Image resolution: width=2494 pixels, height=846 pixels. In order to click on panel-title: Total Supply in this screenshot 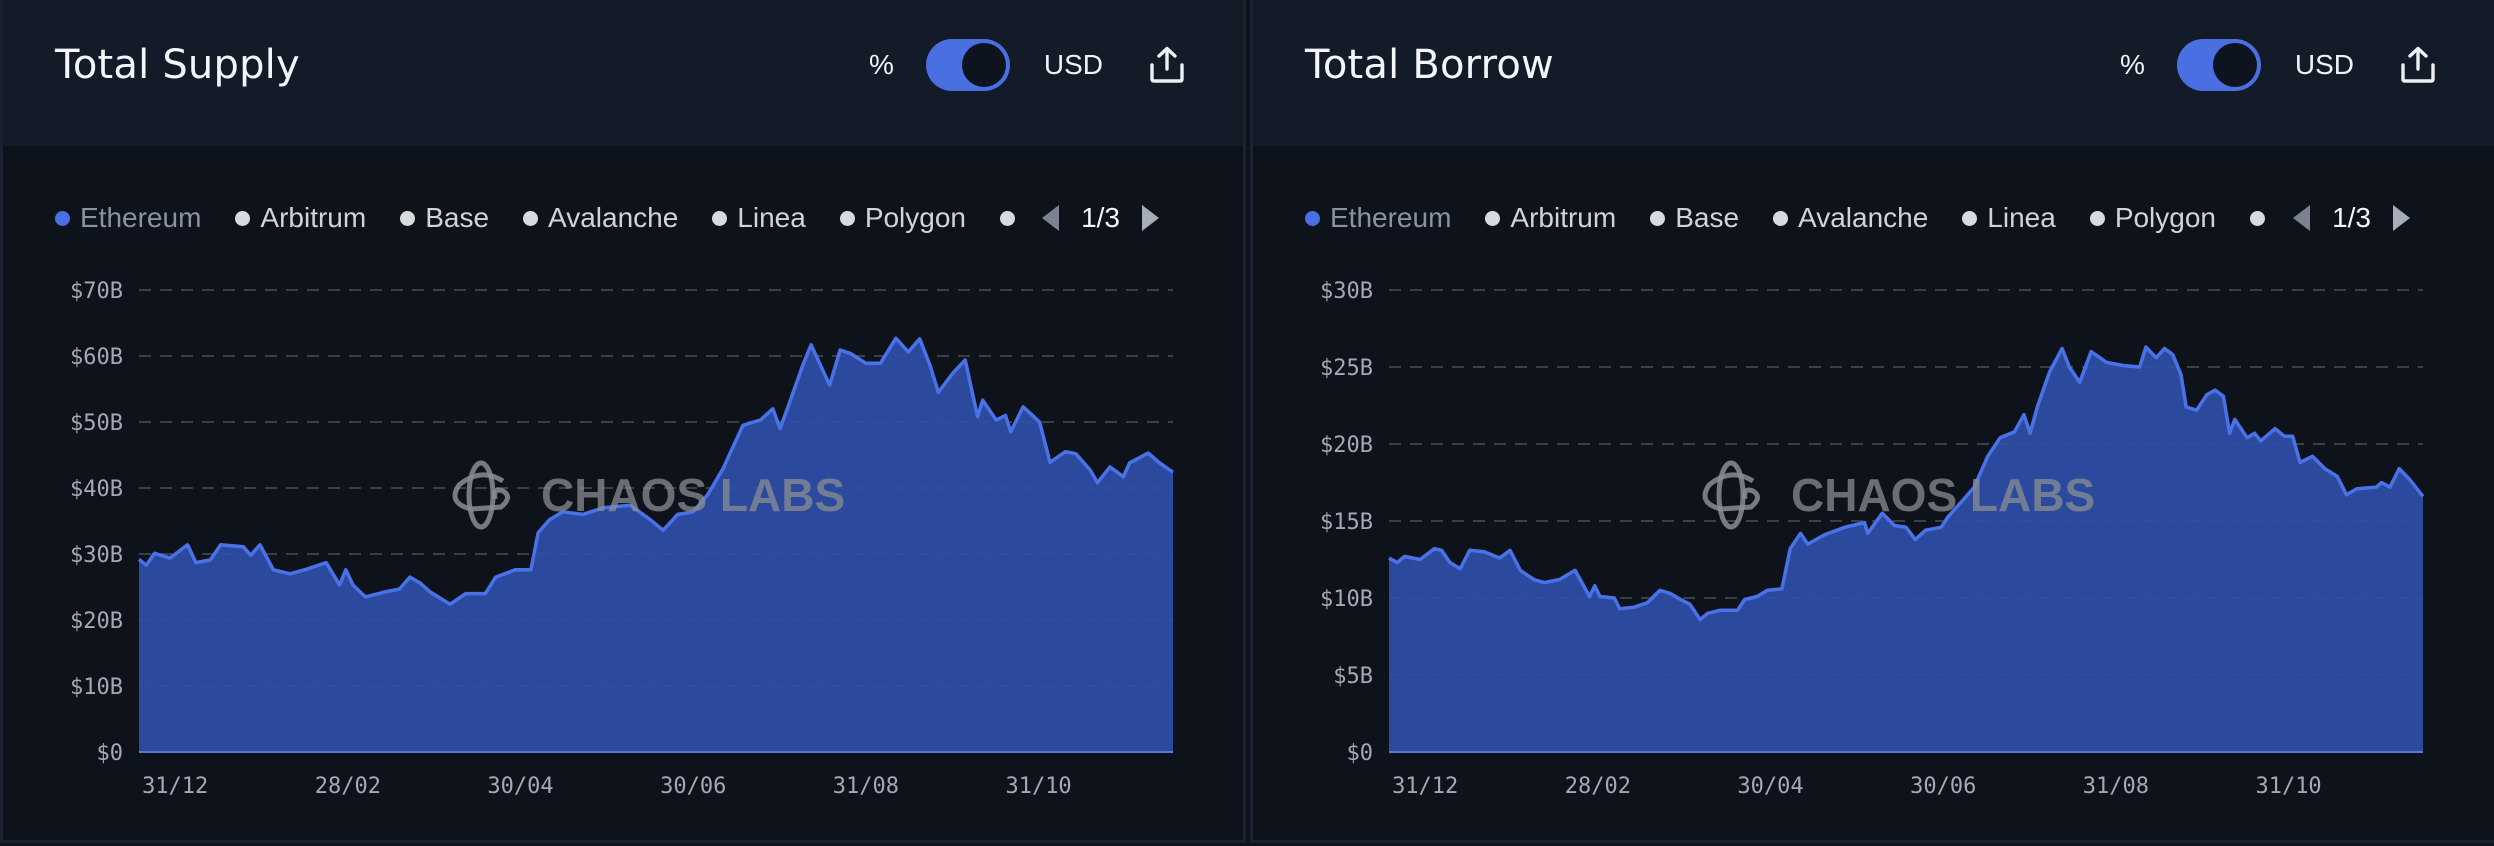, I will do `click(177, 65)`.